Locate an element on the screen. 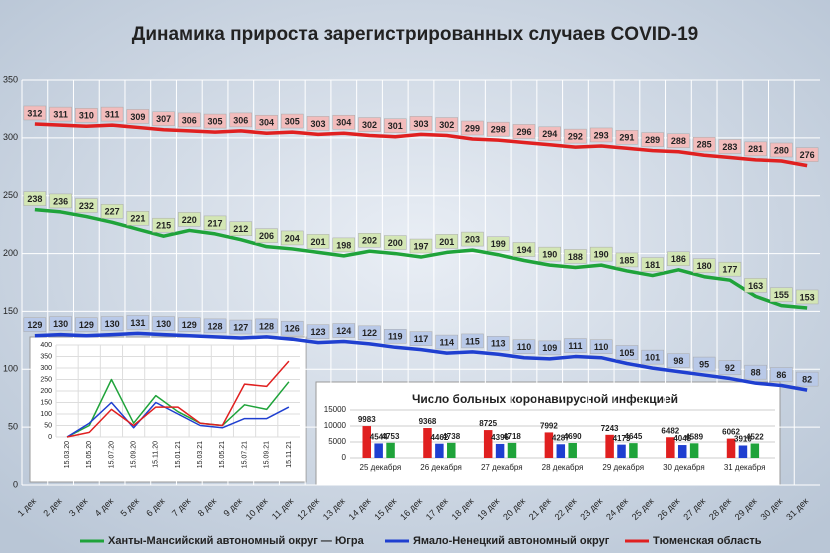 The width and height of the screenshot is (830, 553). value-label: 86 is located at coordinates (781, 375).